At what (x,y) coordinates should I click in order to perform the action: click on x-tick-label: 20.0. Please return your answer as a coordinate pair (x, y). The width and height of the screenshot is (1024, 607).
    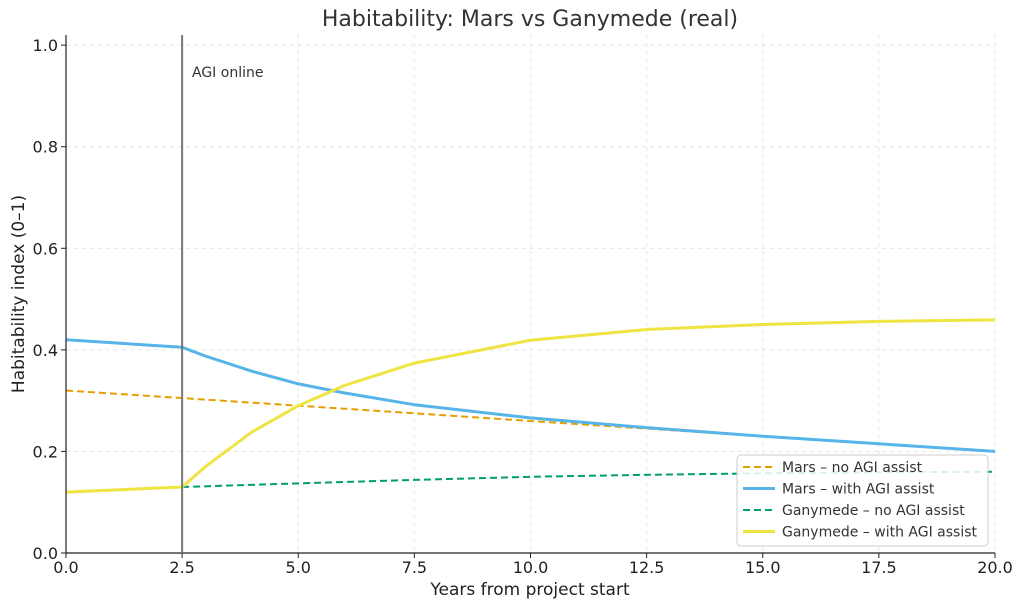
    Looking at the image, I should click on (995, 567).